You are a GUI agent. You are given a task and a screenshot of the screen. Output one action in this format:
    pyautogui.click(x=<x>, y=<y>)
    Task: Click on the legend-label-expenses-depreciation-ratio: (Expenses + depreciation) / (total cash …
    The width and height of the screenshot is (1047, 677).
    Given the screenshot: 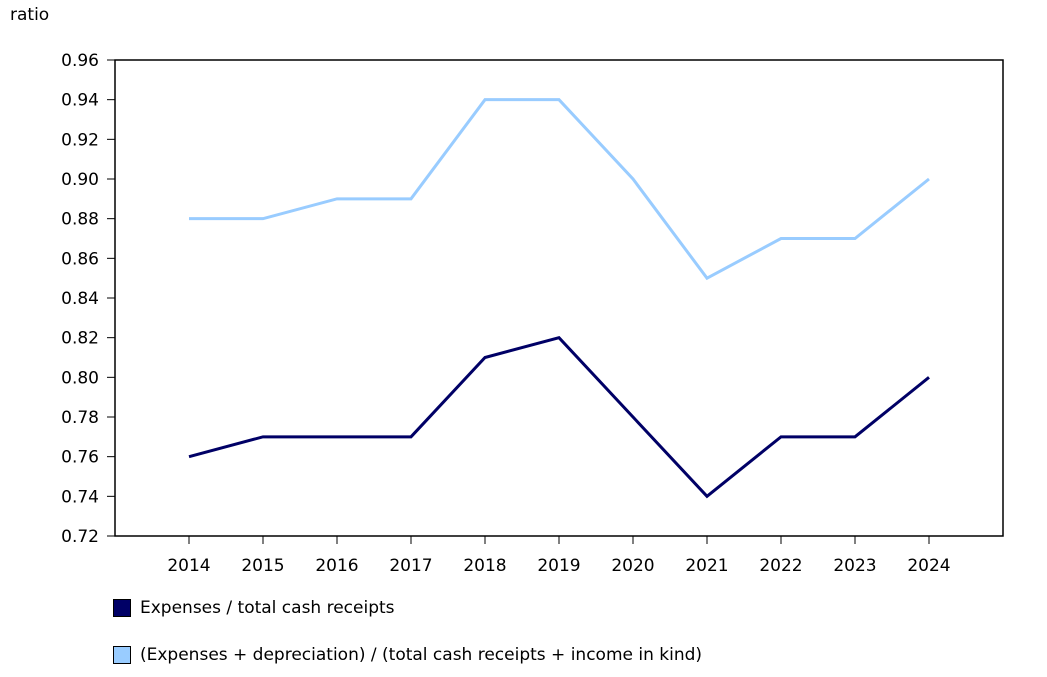 What is the action you would take?
    pyautogui.click(x=421, y=655)
    